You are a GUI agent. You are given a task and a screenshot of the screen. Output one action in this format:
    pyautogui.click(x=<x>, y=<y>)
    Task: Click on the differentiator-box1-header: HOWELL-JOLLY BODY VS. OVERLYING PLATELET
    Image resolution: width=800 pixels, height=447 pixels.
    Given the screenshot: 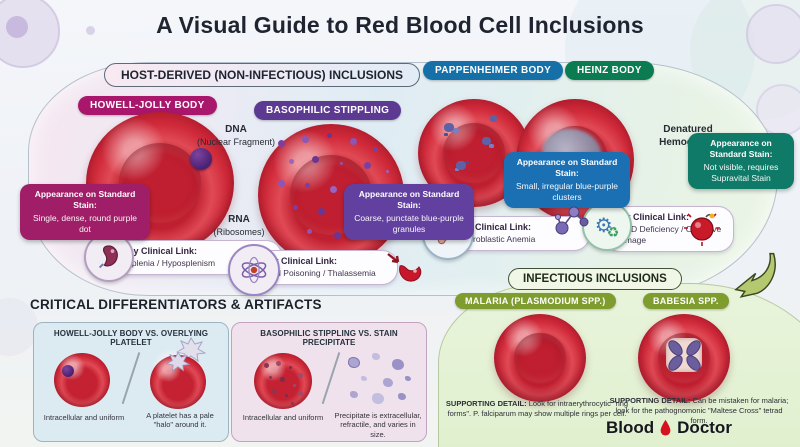 What is the action you would take?
    pyautogui.click(x=131, y=338)
    